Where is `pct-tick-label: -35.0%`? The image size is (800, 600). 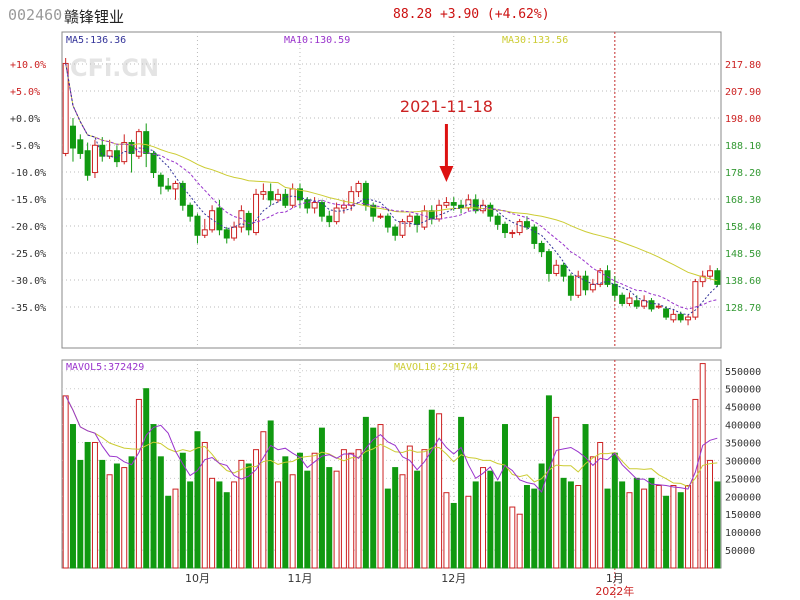
pct-tick-label: -35.0% is located at coordinates (28, 308).